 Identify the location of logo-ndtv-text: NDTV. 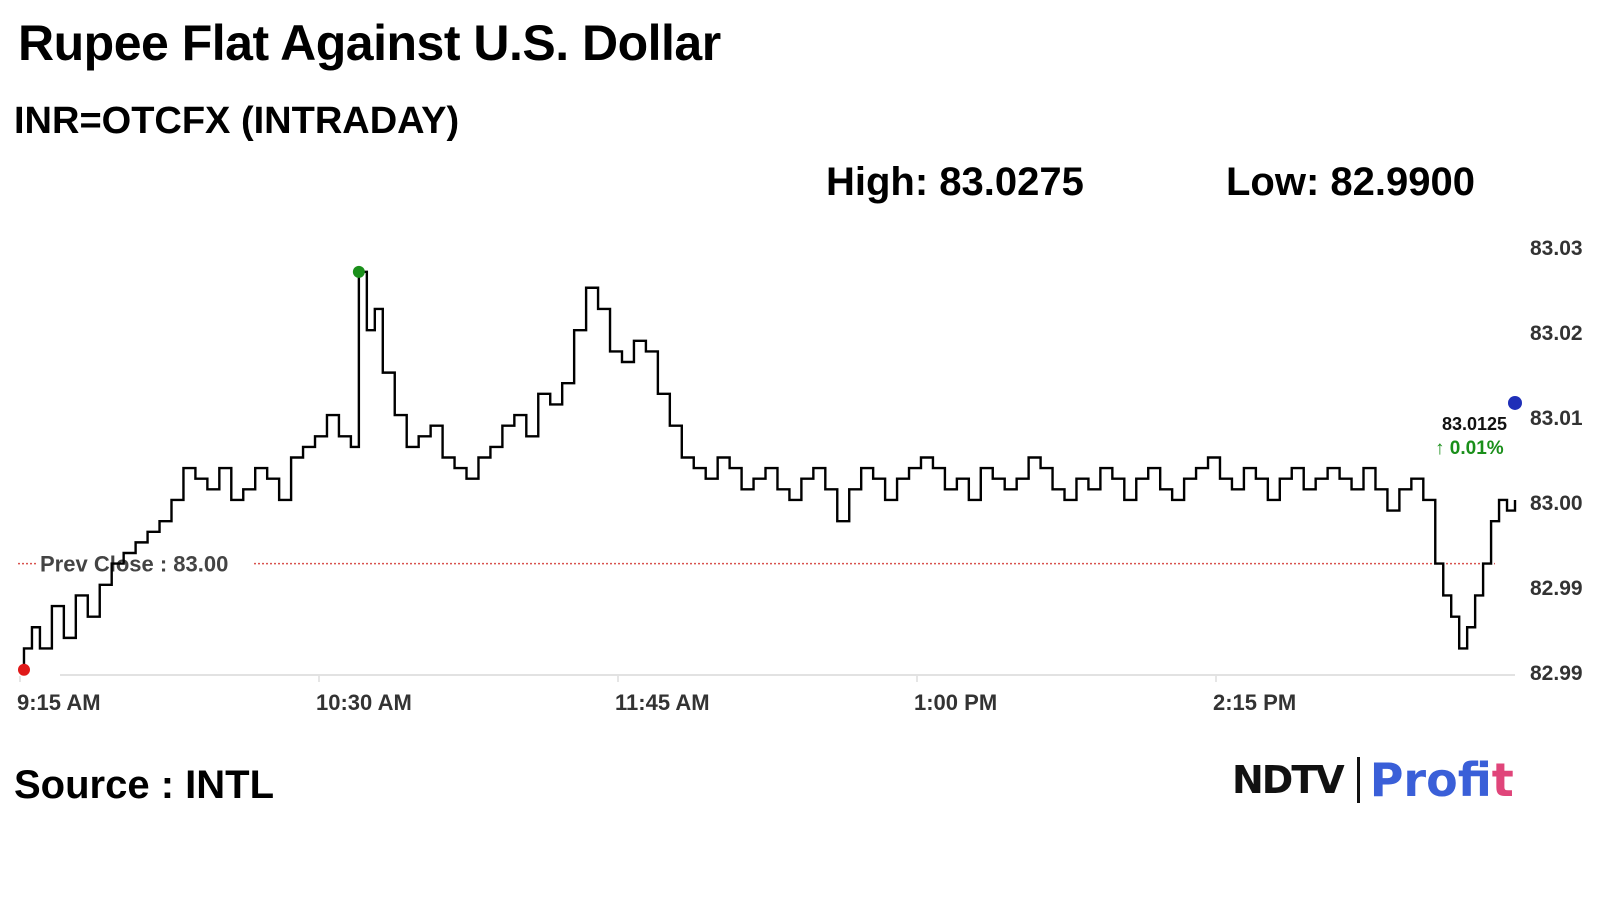
(1288, 780).